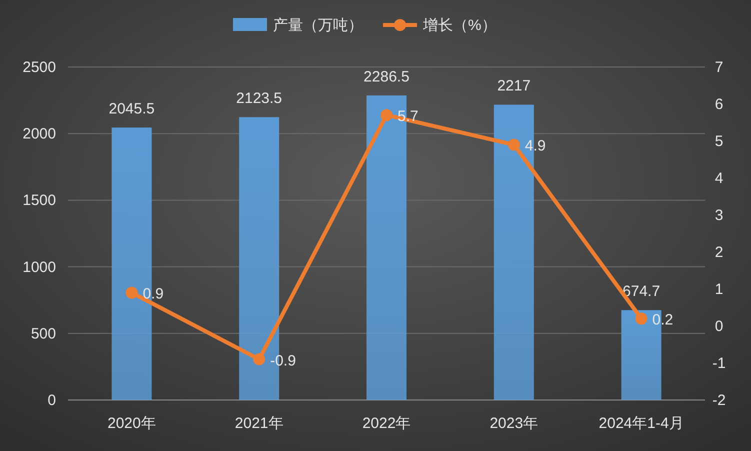 Image resolution: width=751 pixels, height=451 pixels. I want to click on y2-tick-label: 4, so click(719, 178).